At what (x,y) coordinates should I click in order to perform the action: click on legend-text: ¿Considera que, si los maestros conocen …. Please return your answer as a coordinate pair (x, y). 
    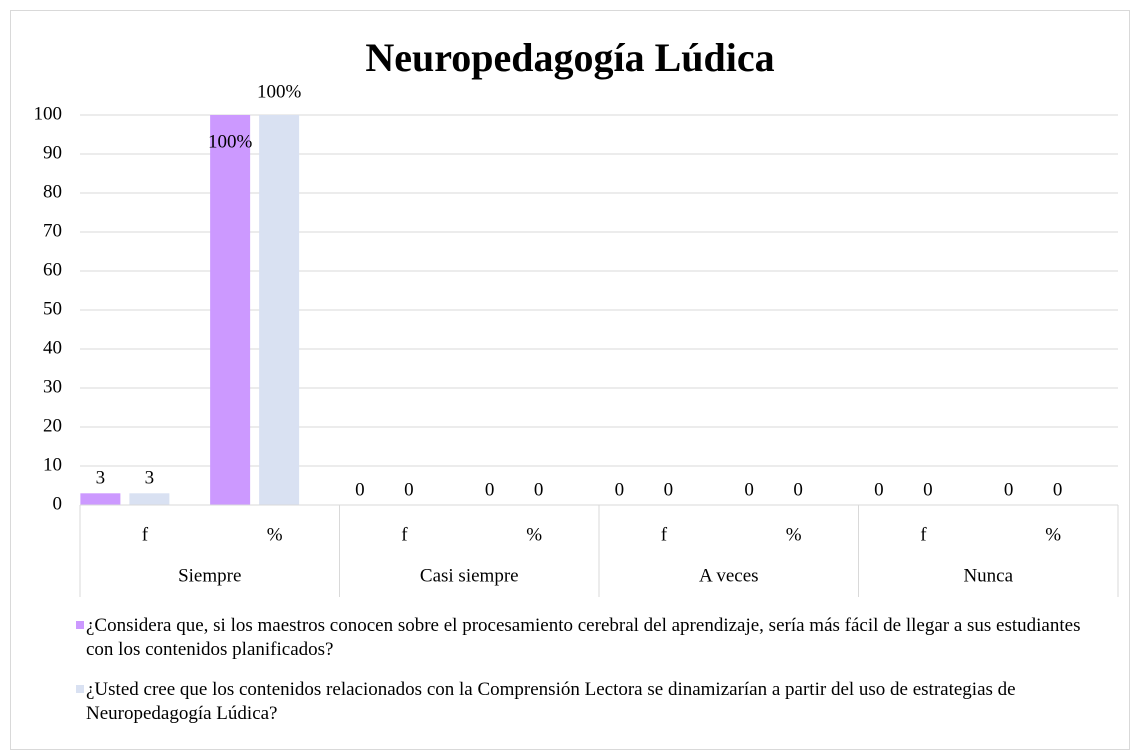
    Looking at the image, I should click on (583, 637).